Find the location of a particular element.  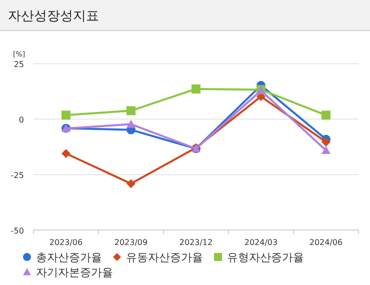

x-tick-label: 2024/06 is located at coordinates (326, 242).